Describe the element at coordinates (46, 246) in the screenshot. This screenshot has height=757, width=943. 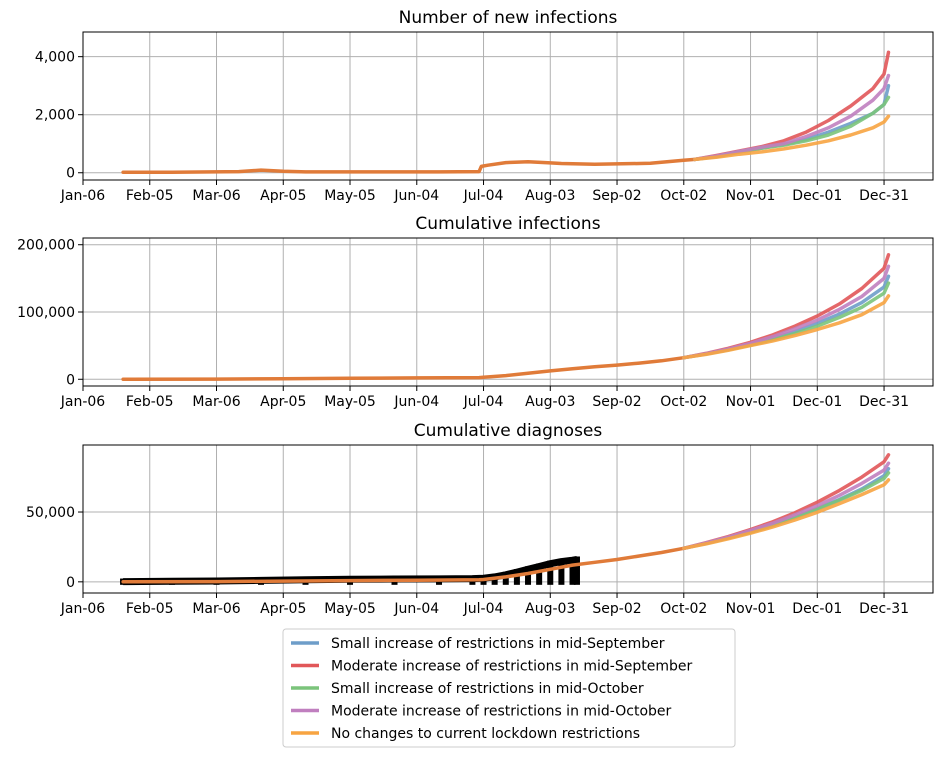
I see `y-tick-label: 200,000` at that location.